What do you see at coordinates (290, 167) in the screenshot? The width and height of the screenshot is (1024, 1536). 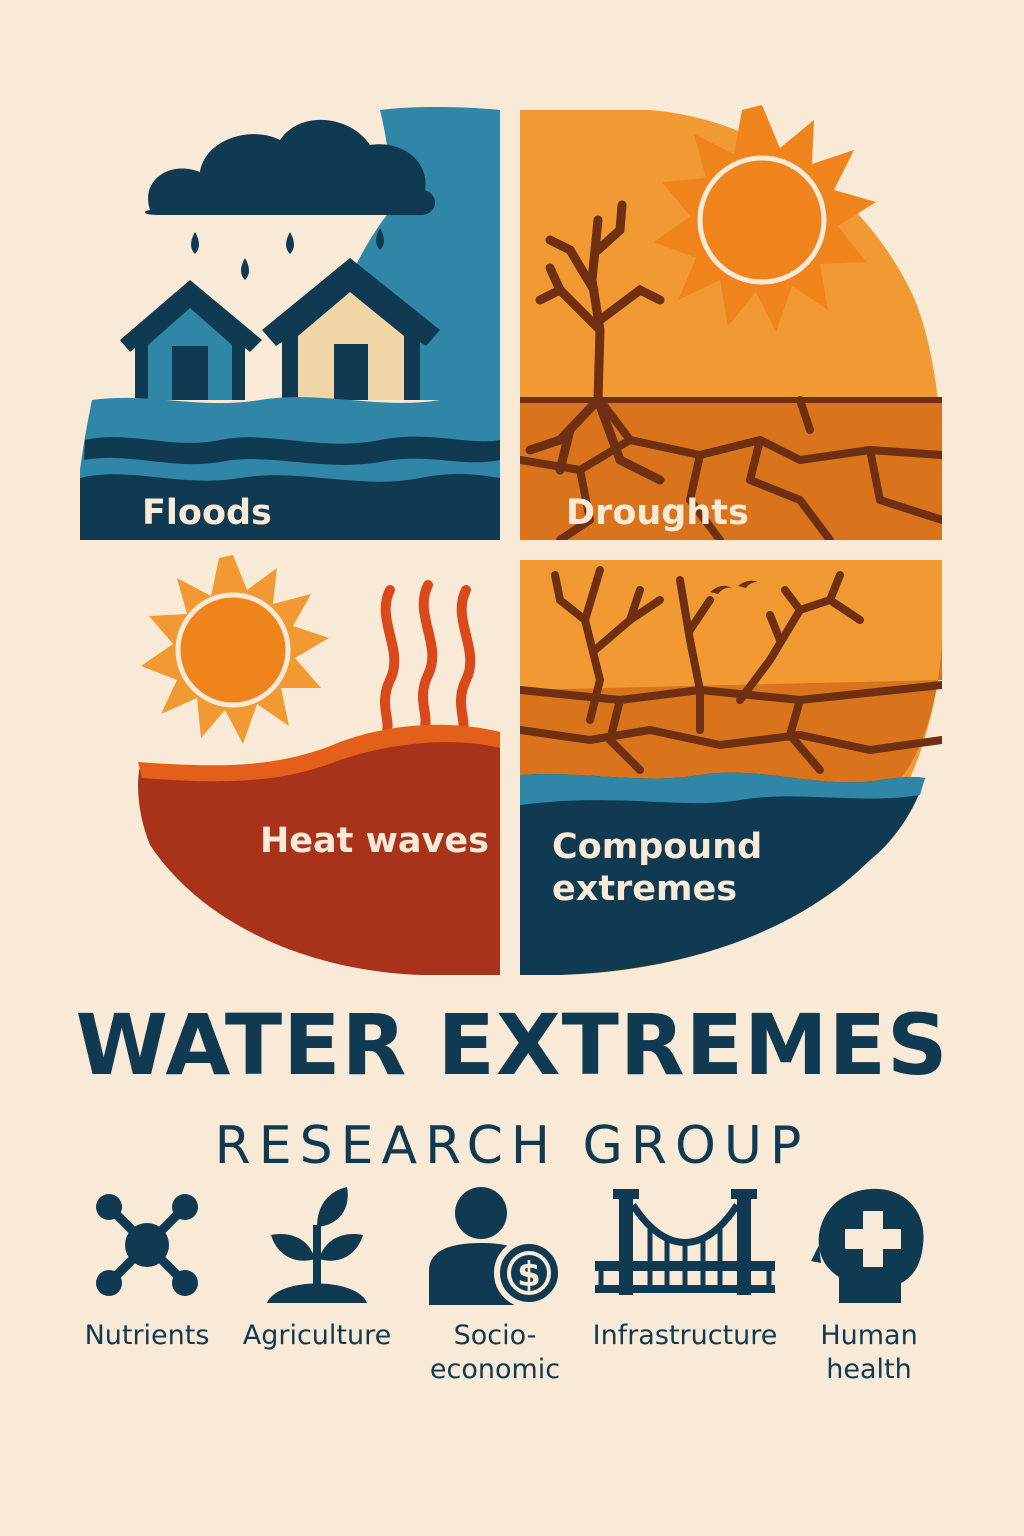 I see `rain-cloud-icon` at bounding box center [290, 167].